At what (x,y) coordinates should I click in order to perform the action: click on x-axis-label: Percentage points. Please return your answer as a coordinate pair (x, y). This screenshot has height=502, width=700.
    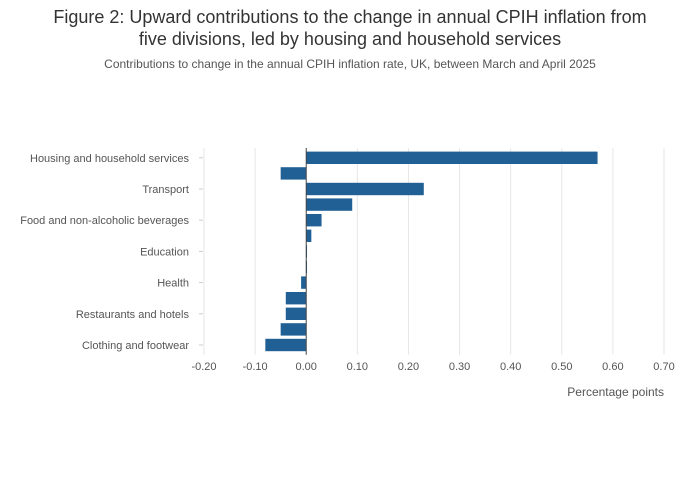
    Looking at the image, I should click on (615, 392).